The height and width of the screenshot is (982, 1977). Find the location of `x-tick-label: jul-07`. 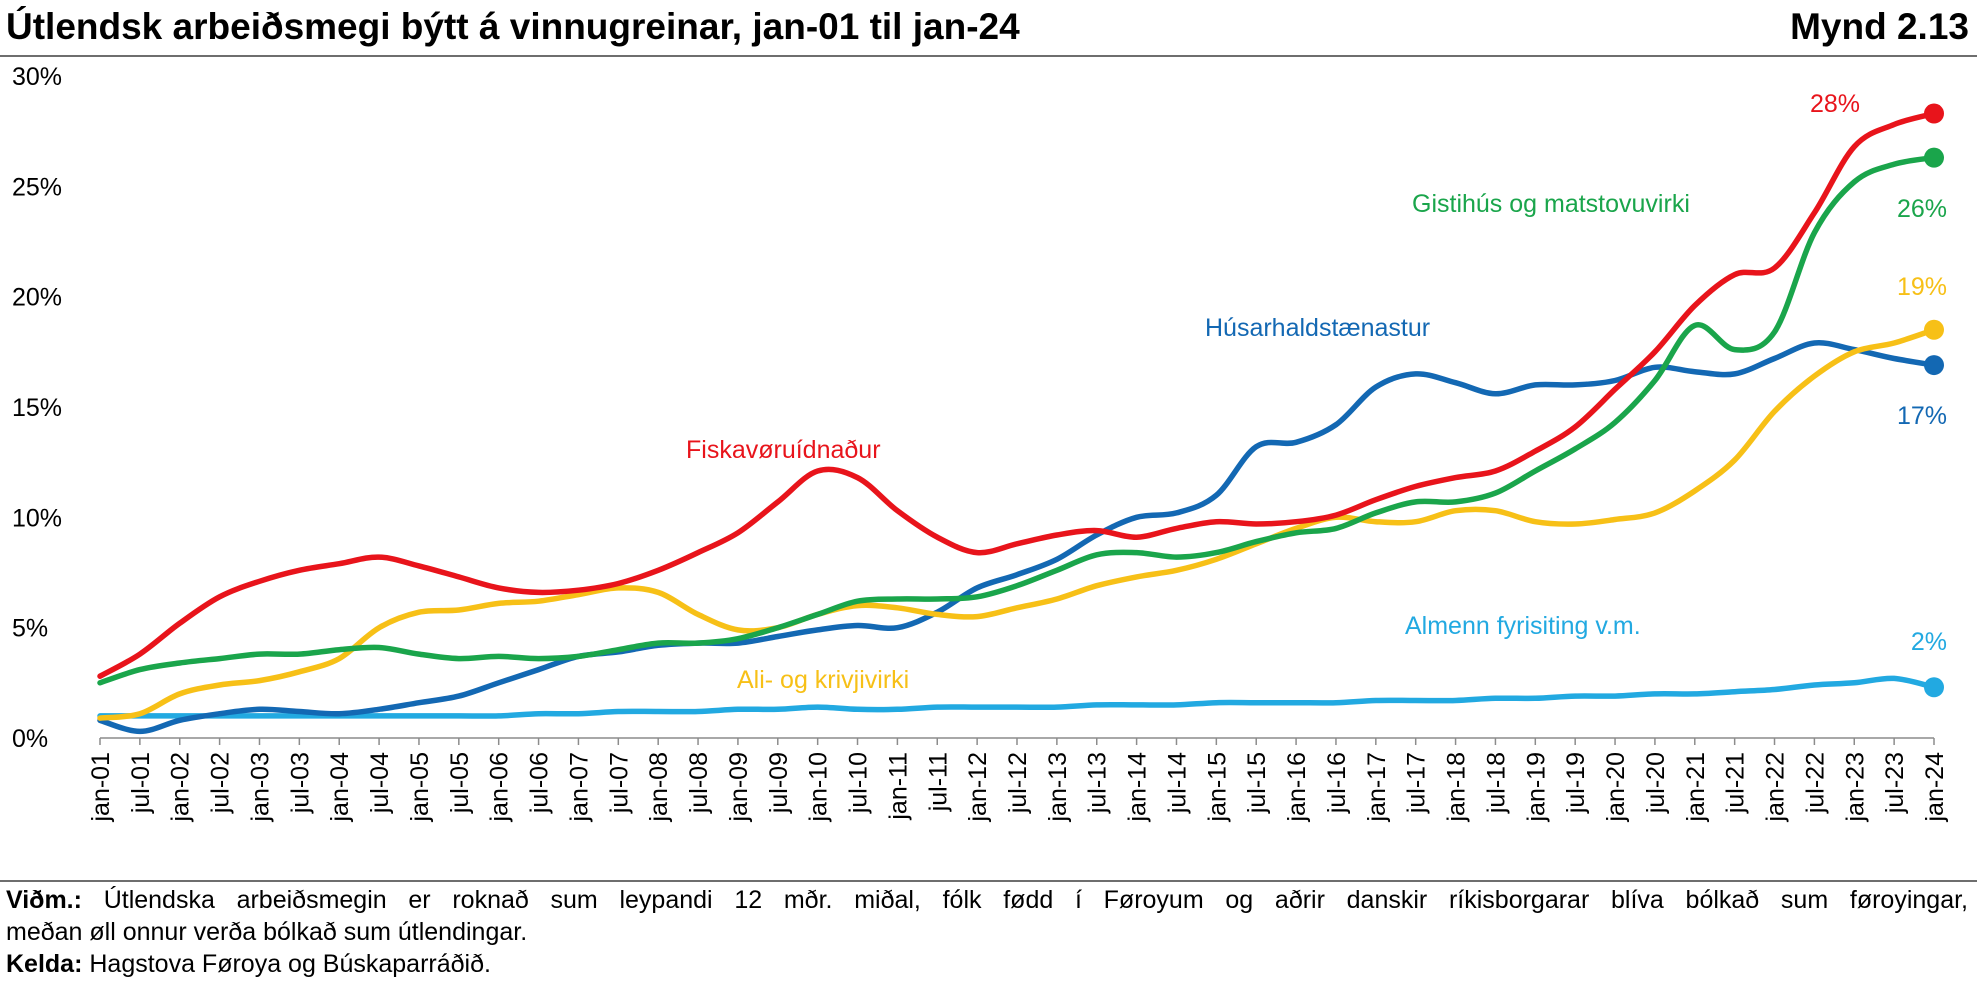

x-tick-label: jul-07 is located at coordinates (619, 783).